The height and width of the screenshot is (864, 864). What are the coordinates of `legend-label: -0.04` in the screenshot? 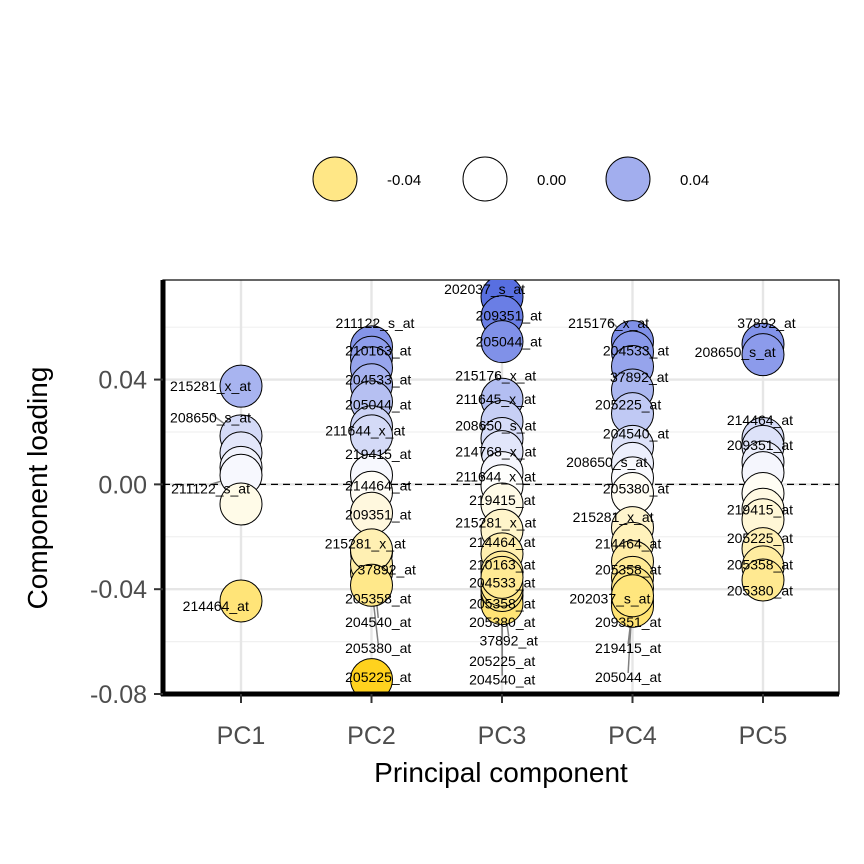 It's located at (404, 180).